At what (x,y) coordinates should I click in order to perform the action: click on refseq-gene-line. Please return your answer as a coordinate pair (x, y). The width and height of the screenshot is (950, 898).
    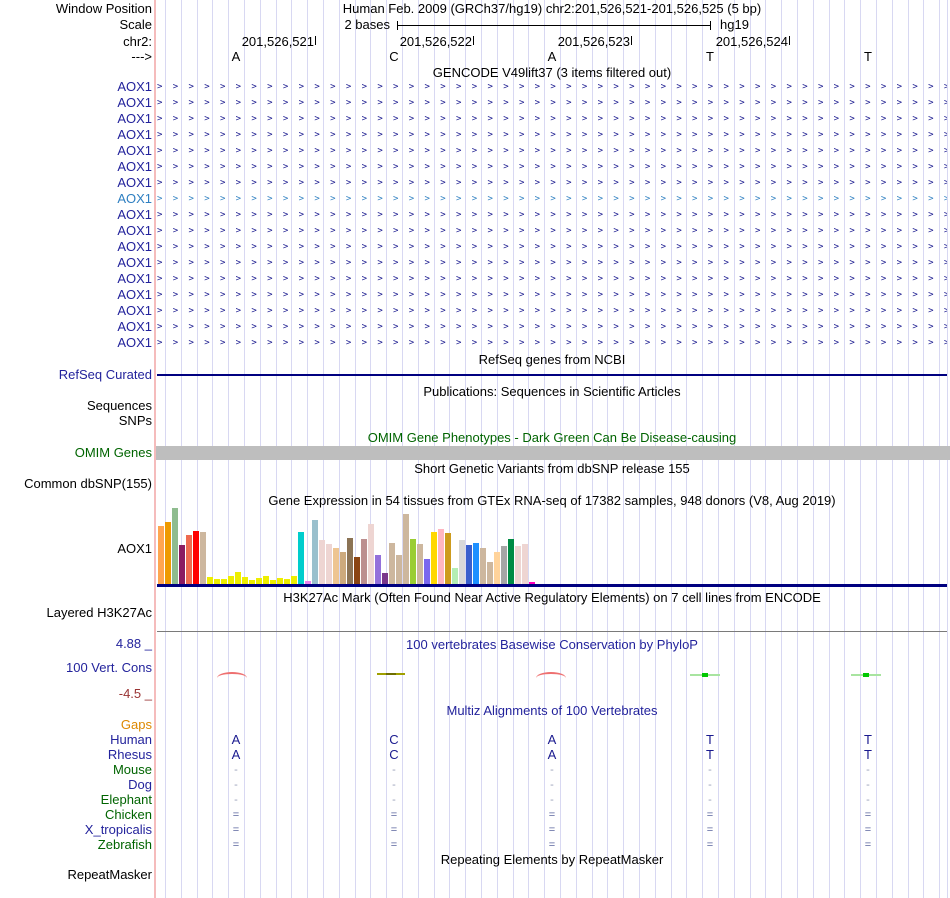
    Looking at the image, I should click on (552, 375).